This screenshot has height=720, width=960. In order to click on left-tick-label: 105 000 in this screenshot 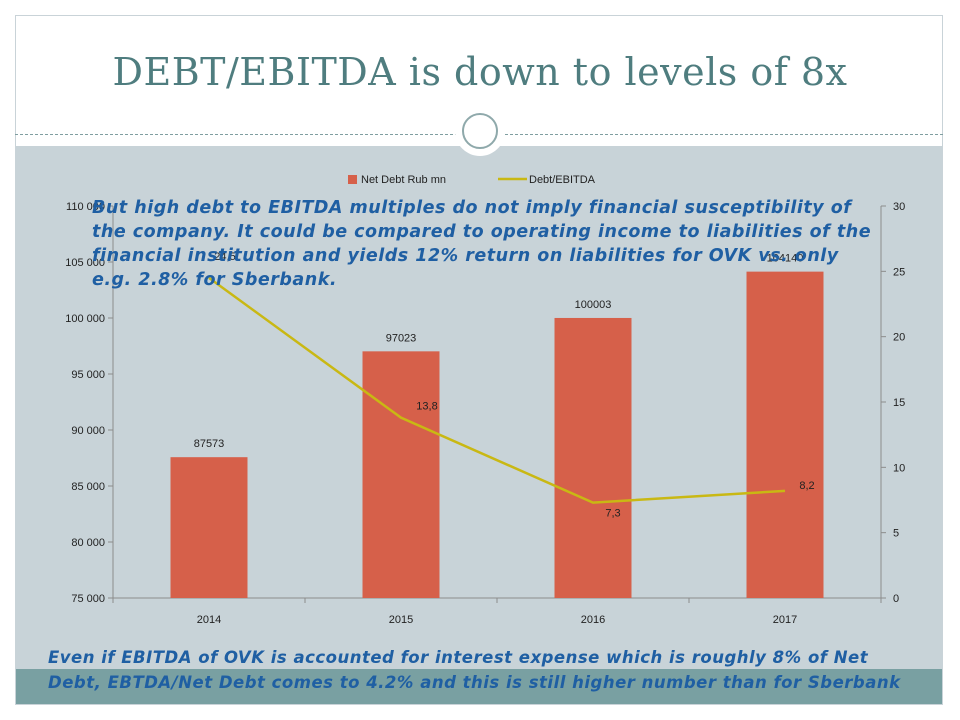, I will do `click(85, 263)`.